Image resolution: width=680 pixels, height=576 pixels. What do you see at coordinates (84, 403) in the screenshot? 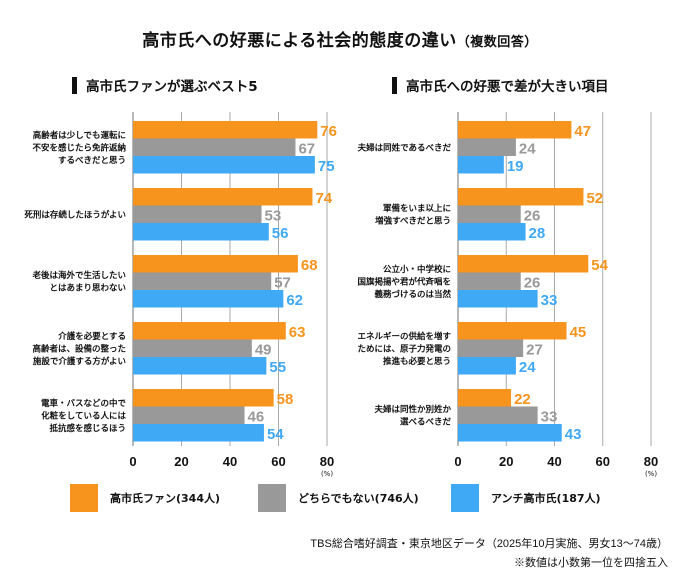
I see `category-label: 電車・バスなどの中で` at bounding box center [84, 403].